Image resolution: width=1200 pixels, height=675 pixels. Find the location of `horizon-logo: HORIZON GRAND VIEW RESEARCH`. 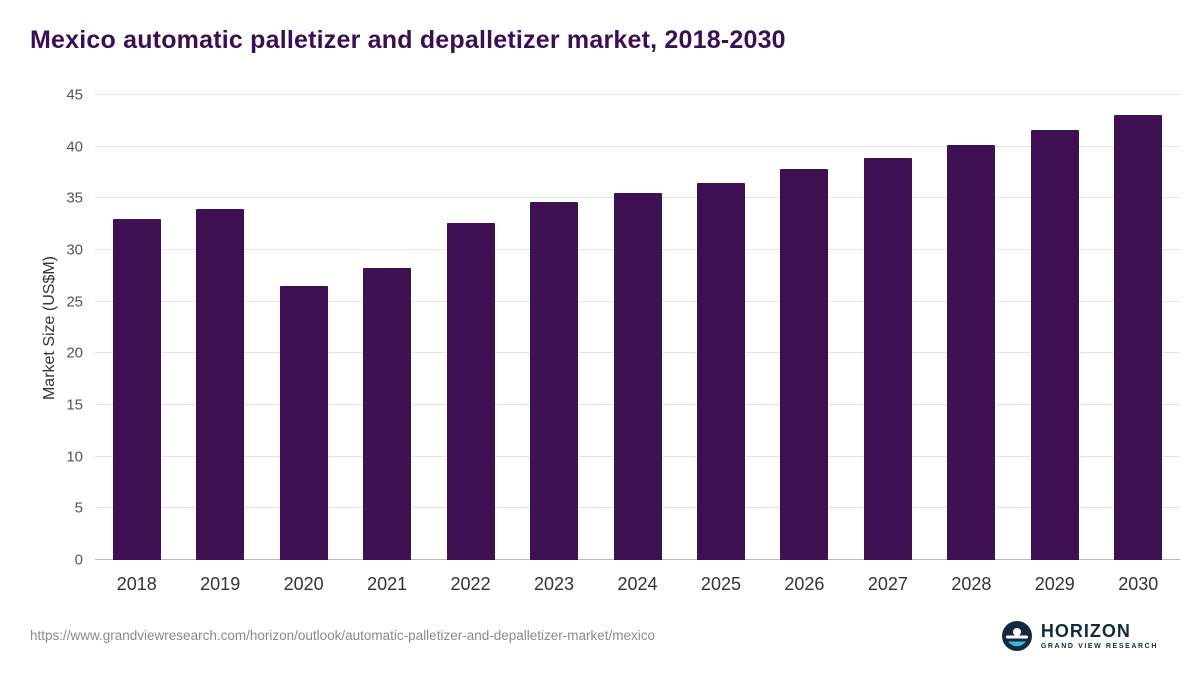

horizon-logo: HORIZON GRAND VIEW RESEARCH is located at coordinates (1079, 636).